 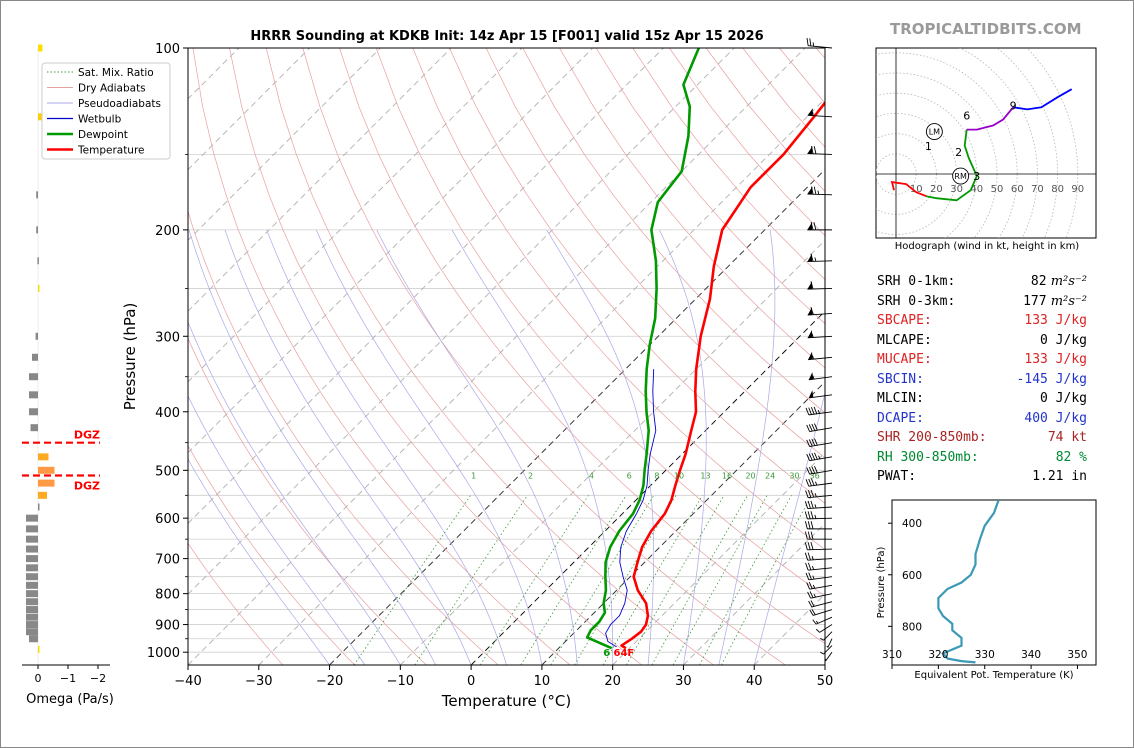 I want to click on mixing-ratio-label: 20, so click(x=750, y=476).